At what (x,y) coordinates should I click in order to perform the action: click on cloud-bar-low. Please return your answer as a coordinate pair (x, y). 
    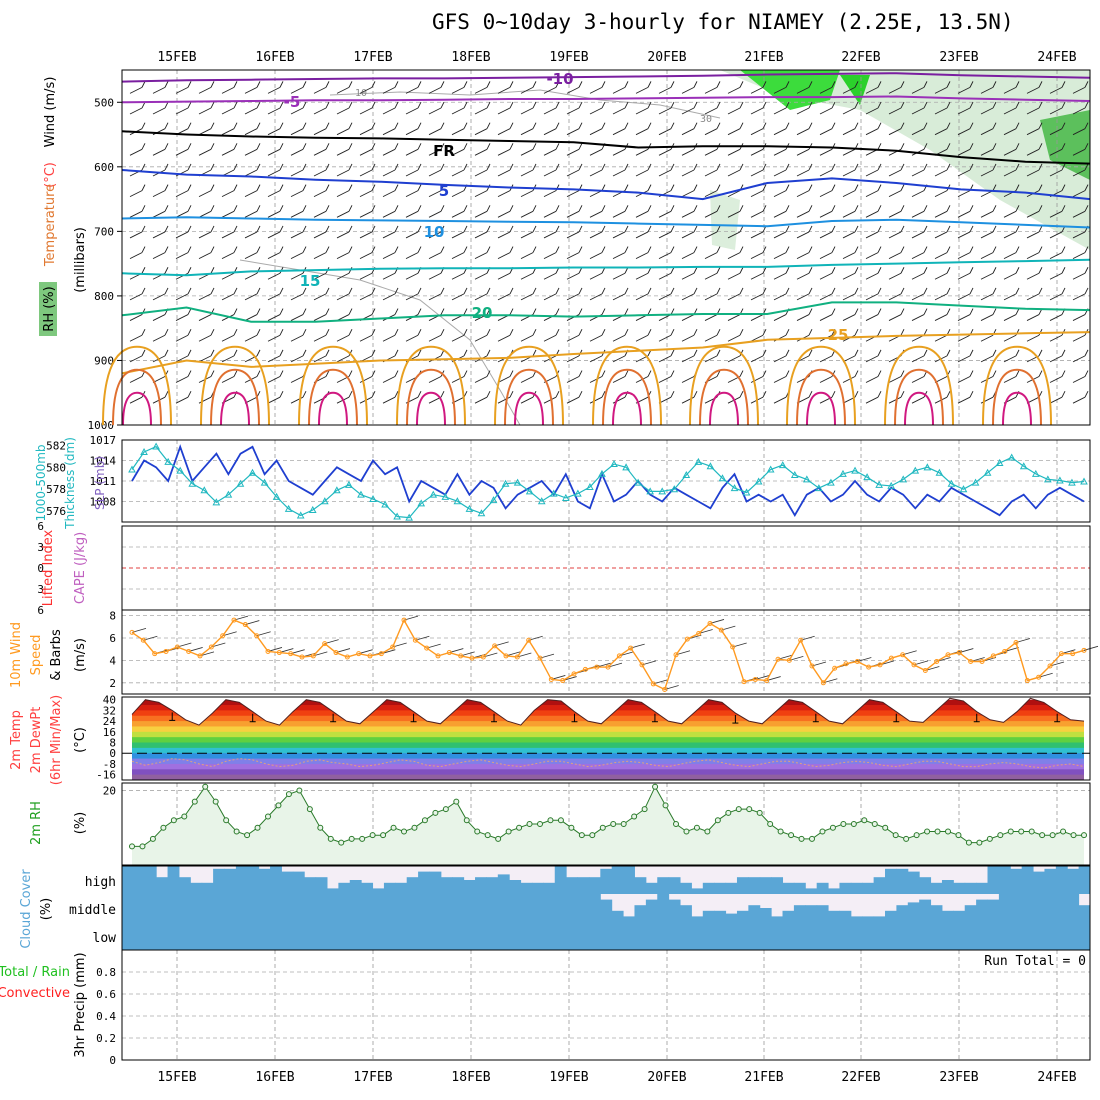
    Looking at the image, I should click on (606, 936).